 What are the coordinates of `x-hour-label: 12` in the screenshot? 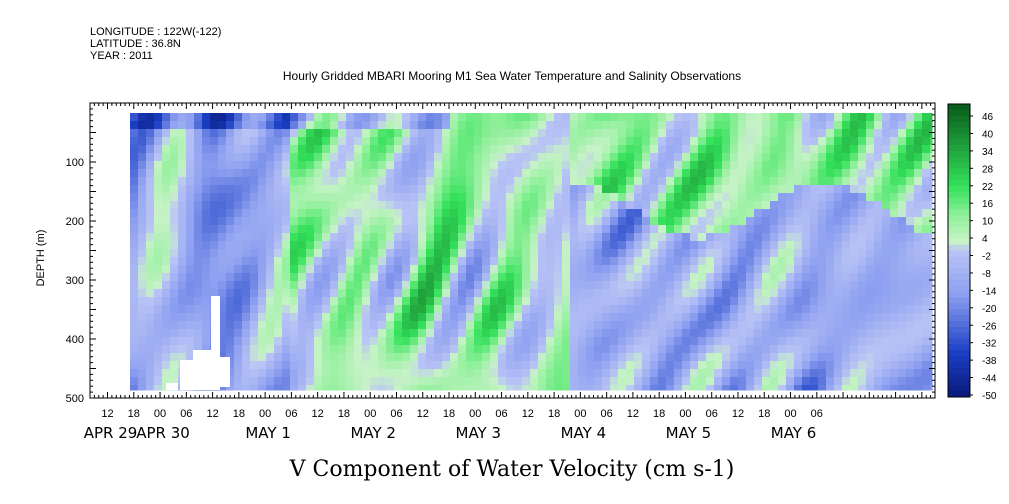 It's located at (423, 414).